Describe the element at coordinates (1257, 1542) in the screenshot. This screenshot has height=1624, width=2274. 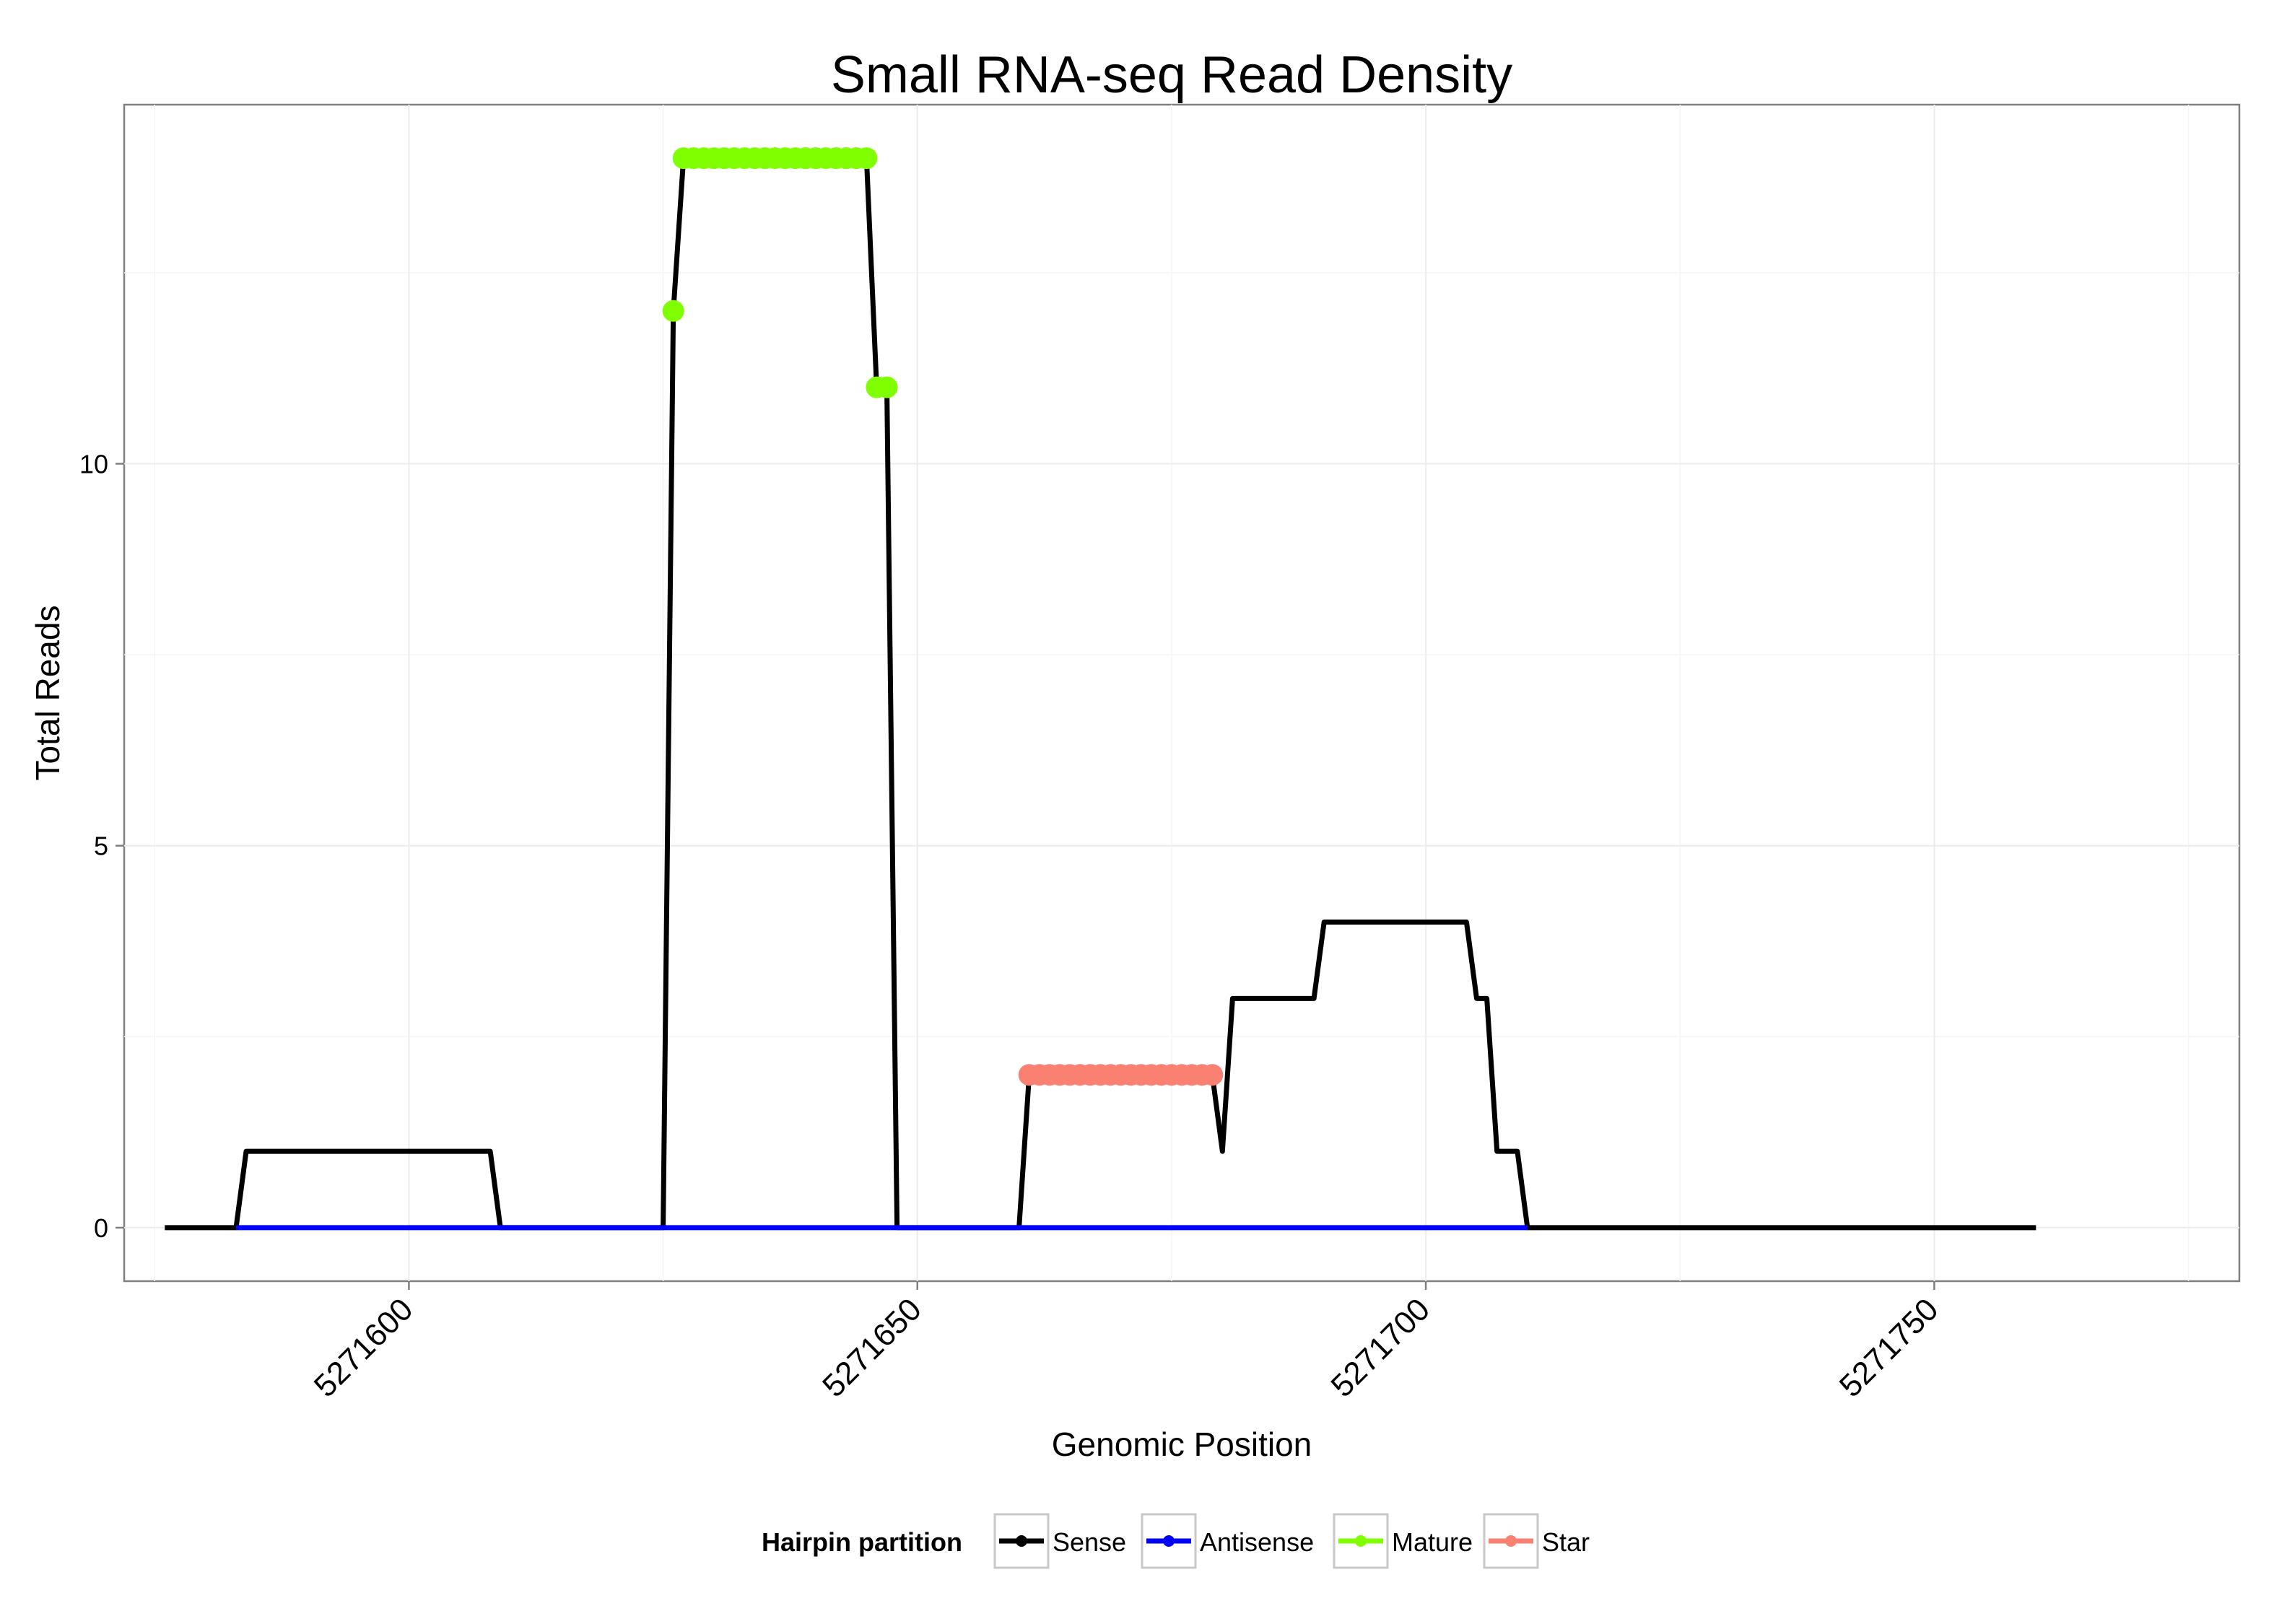
I see `legend-label: Antisense` at that location.